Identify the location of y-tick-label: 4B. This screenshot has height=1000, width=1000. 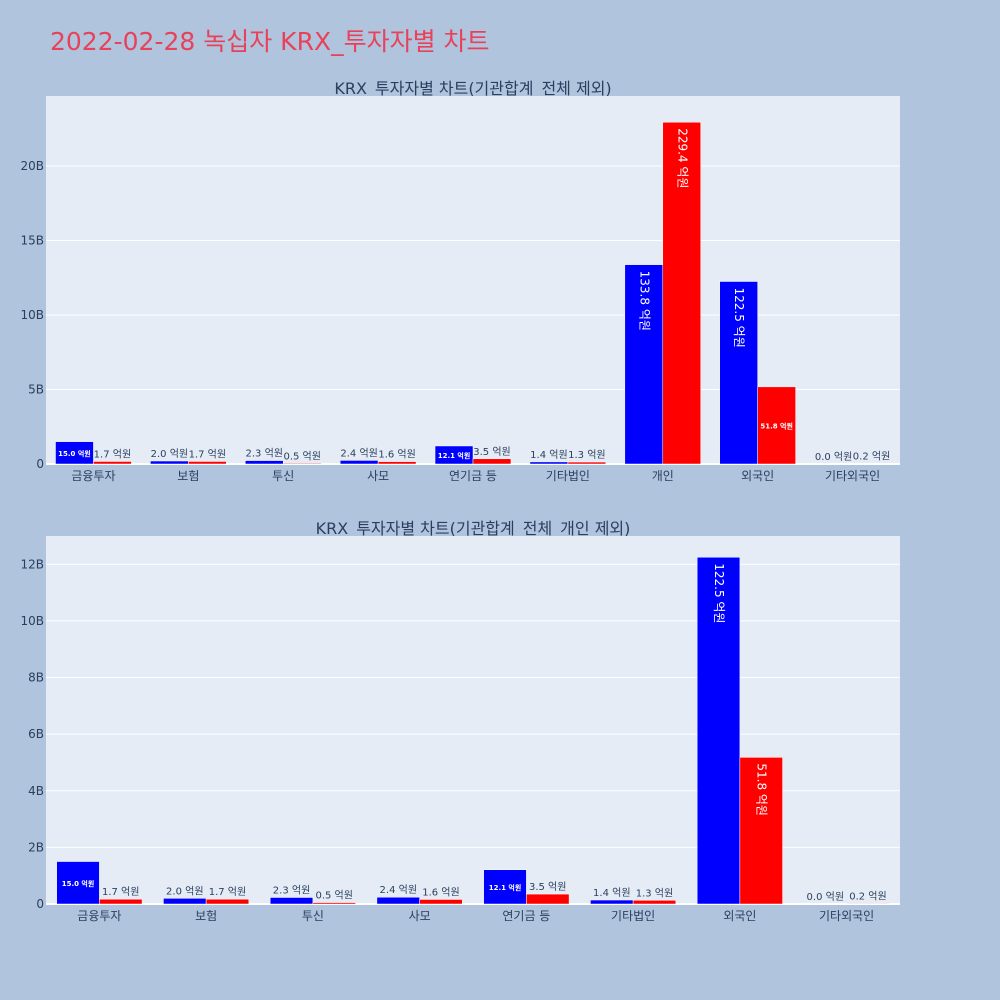
(36, 791).